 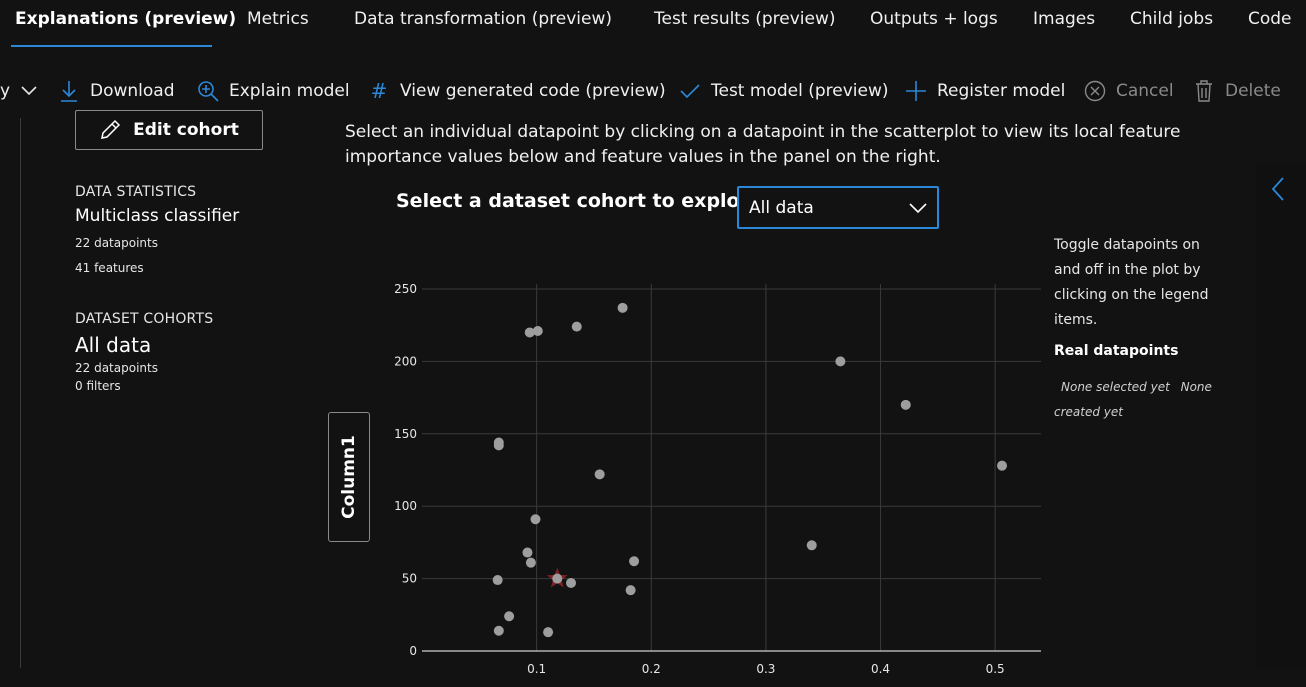 I want to click on tab-data-transformation: Data transformation (preview), so click(x=483, y=19).